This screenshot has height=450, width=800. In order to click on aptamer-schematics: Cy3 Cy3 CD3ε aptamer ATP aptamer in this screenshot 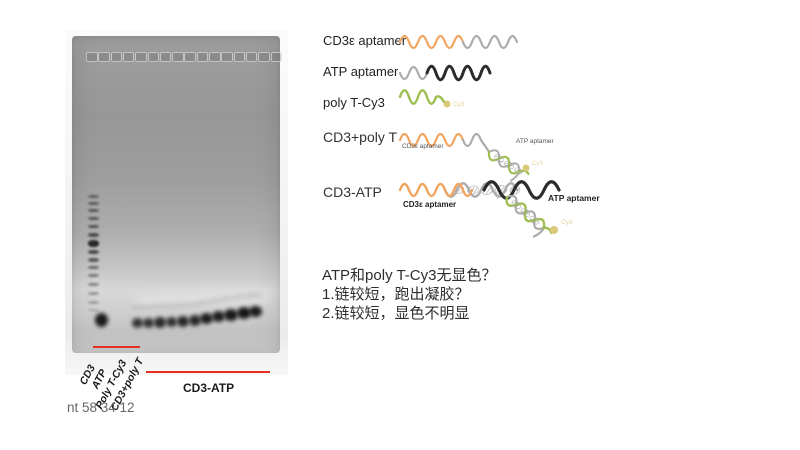, I will do `click(499, 136)`.